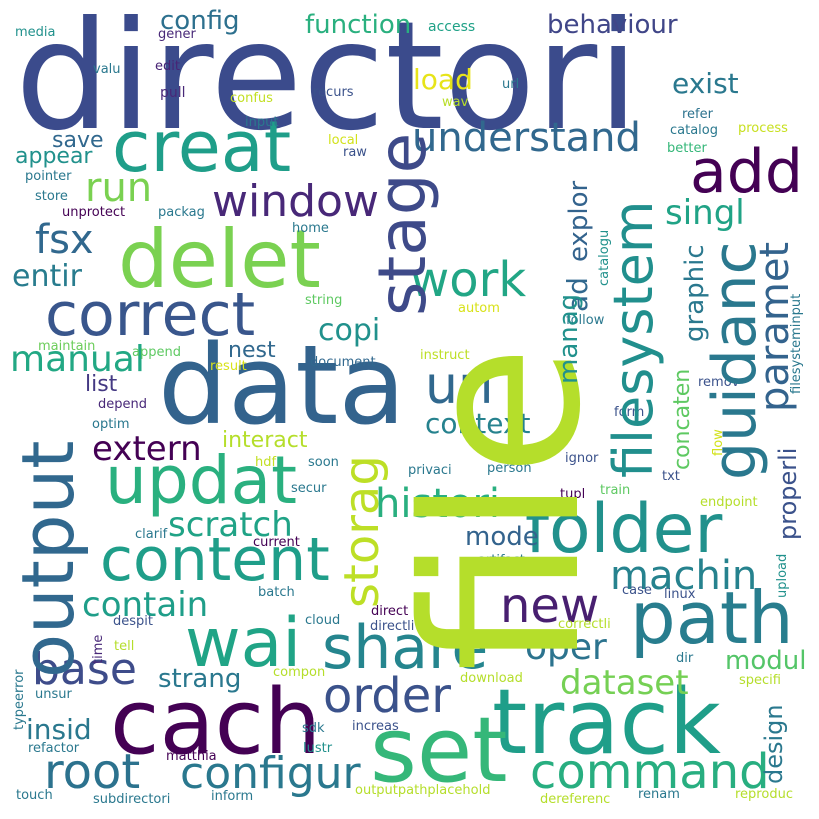  I want to click on word-batch: batch, so click(276, 592).